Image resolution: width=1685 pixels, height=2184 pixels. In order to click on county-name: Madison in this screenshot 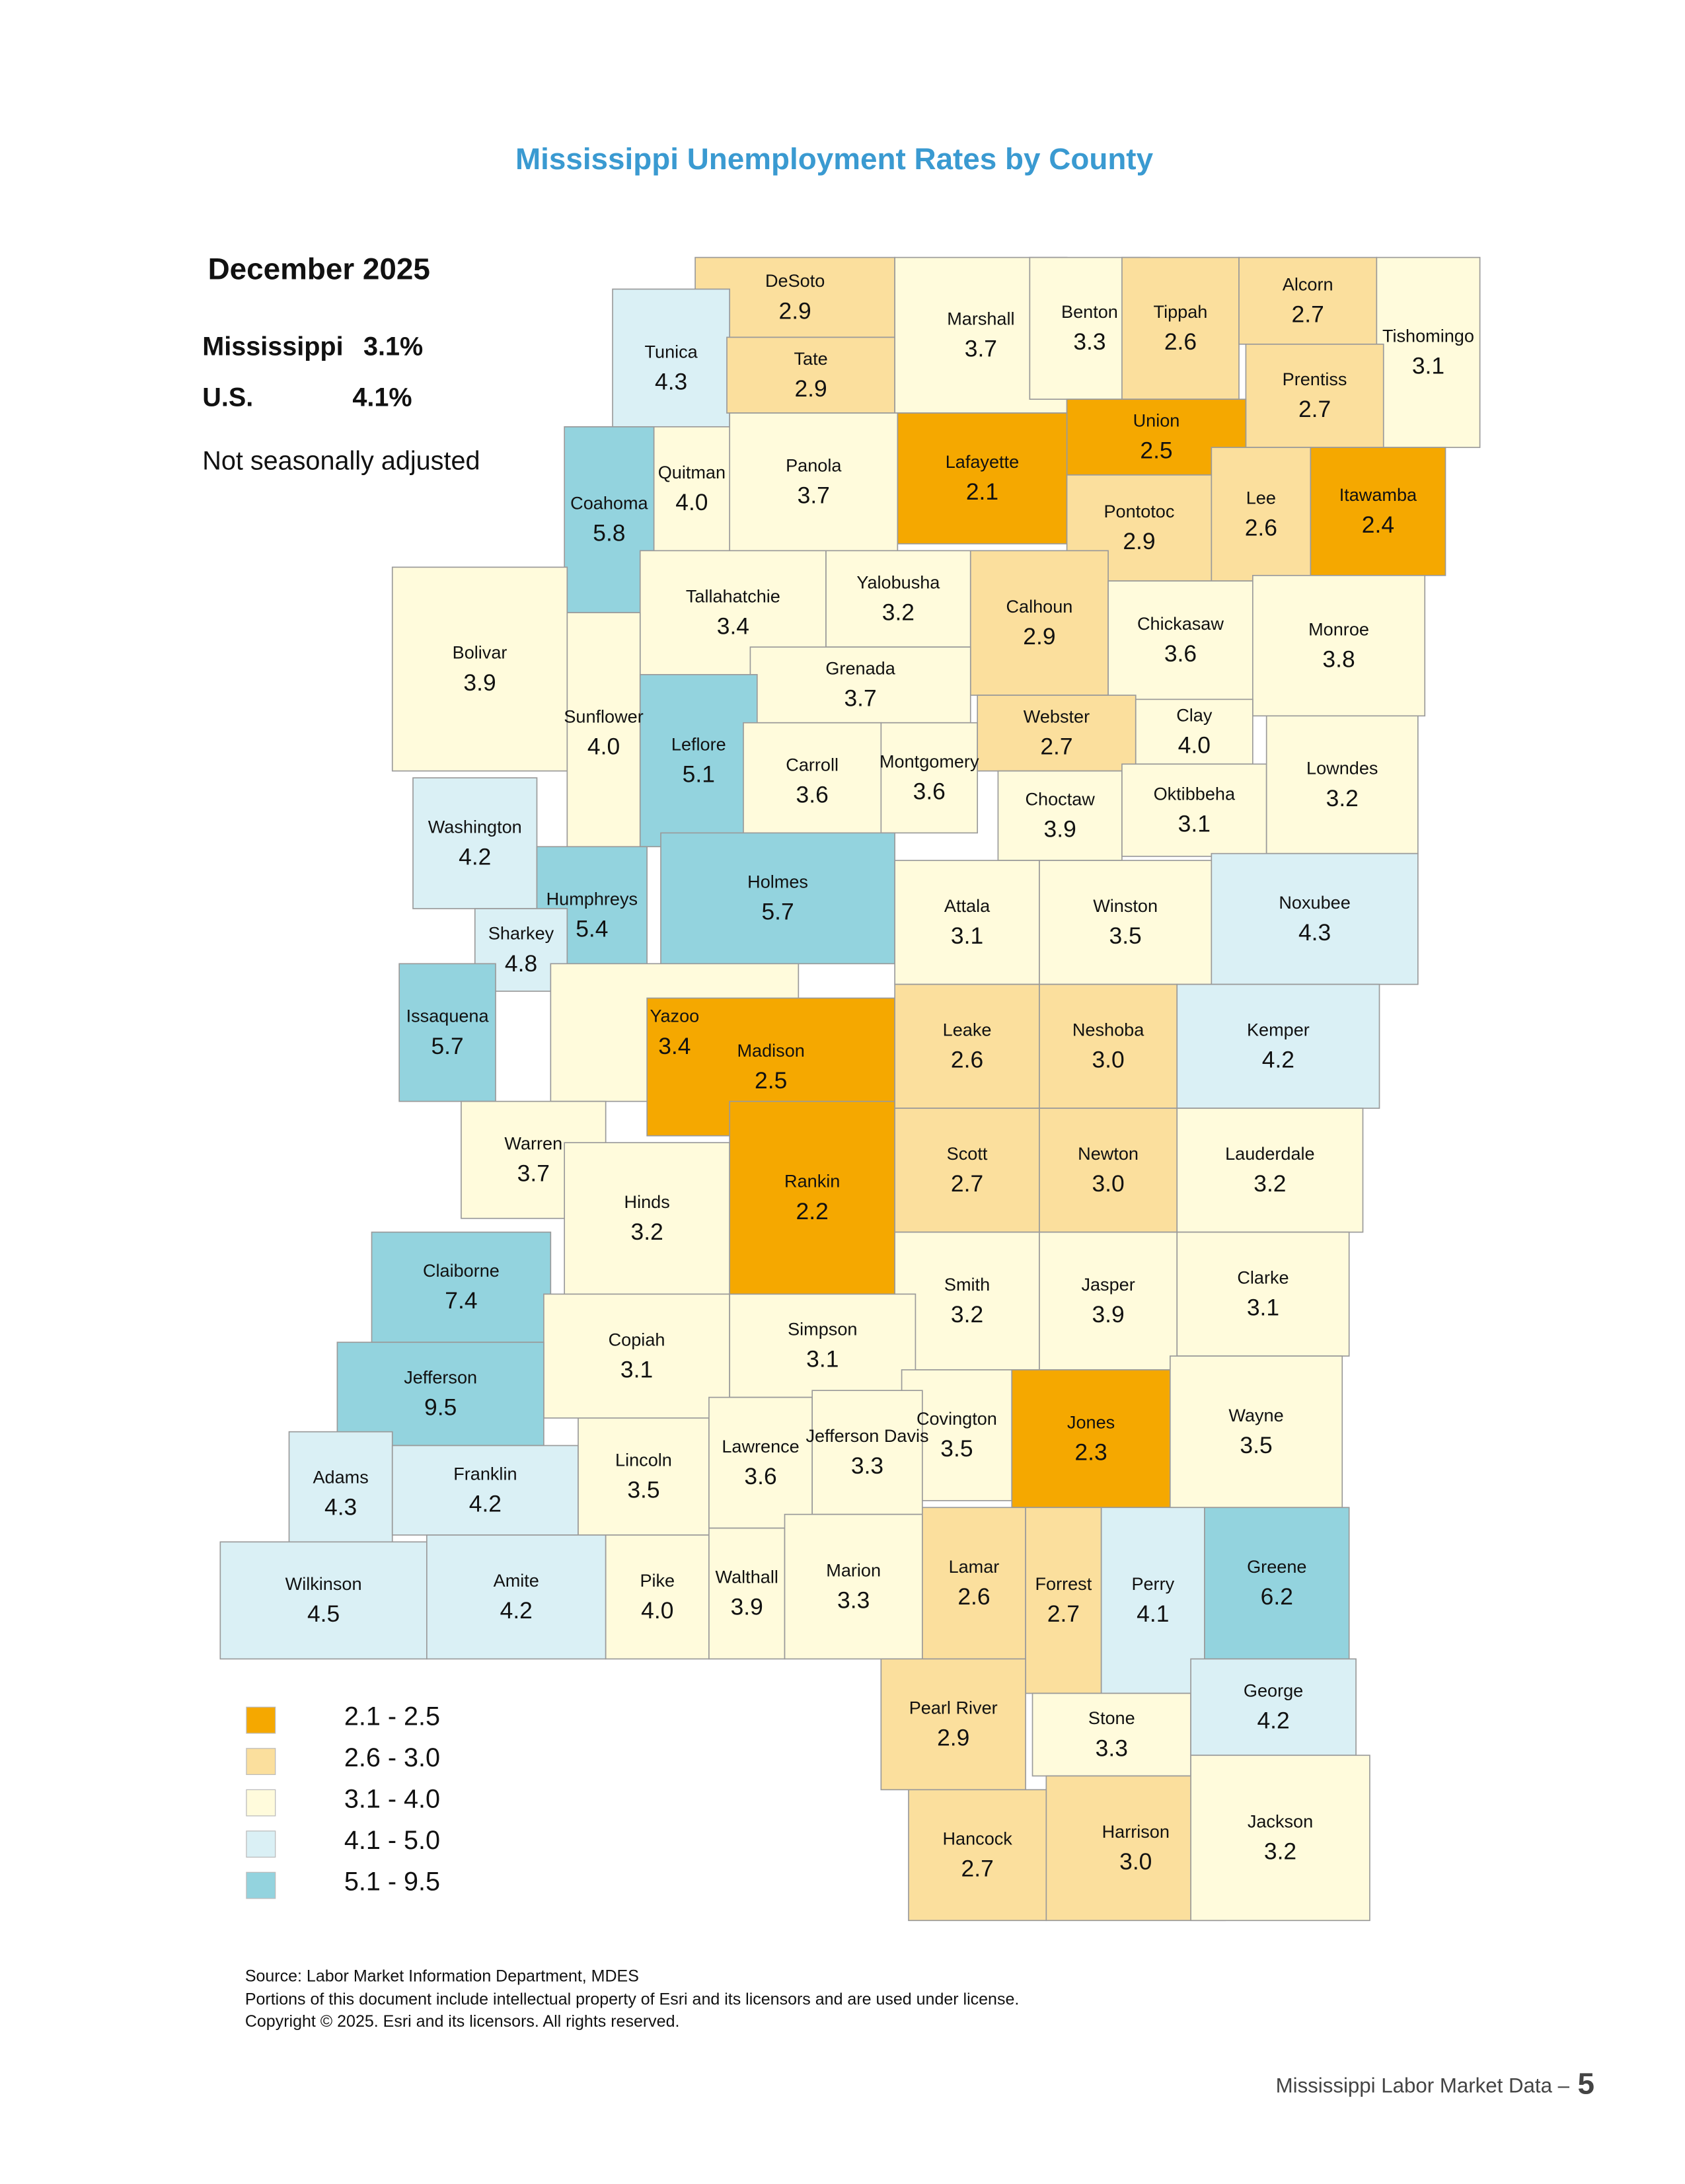, I will do `click(770, 1050)`.